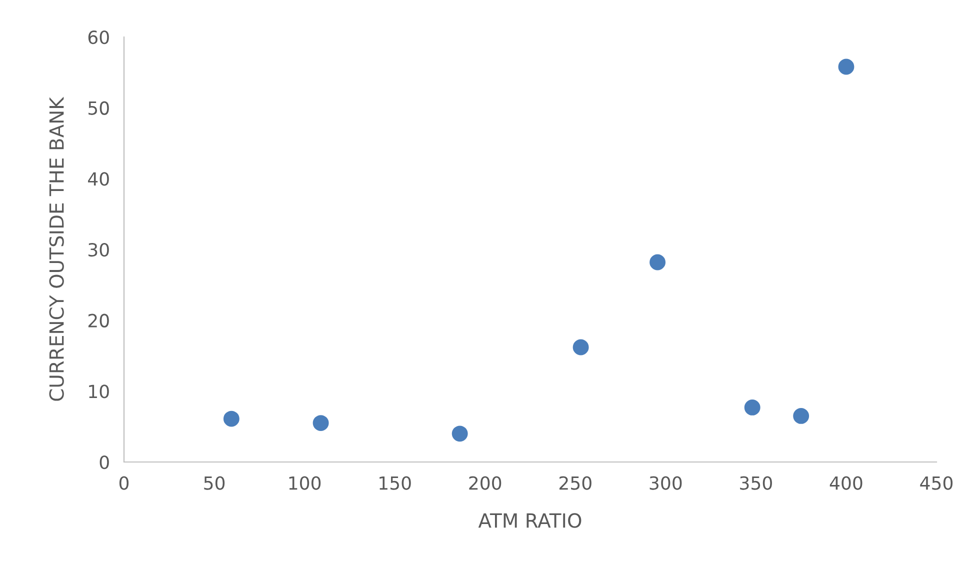 Image resolution: width=958 pixels, height=579 pixels. What do you see at coordinates (214, 483) in the screenshot?
I see `x-tick-label: 50` at bounding box center [214, 483].